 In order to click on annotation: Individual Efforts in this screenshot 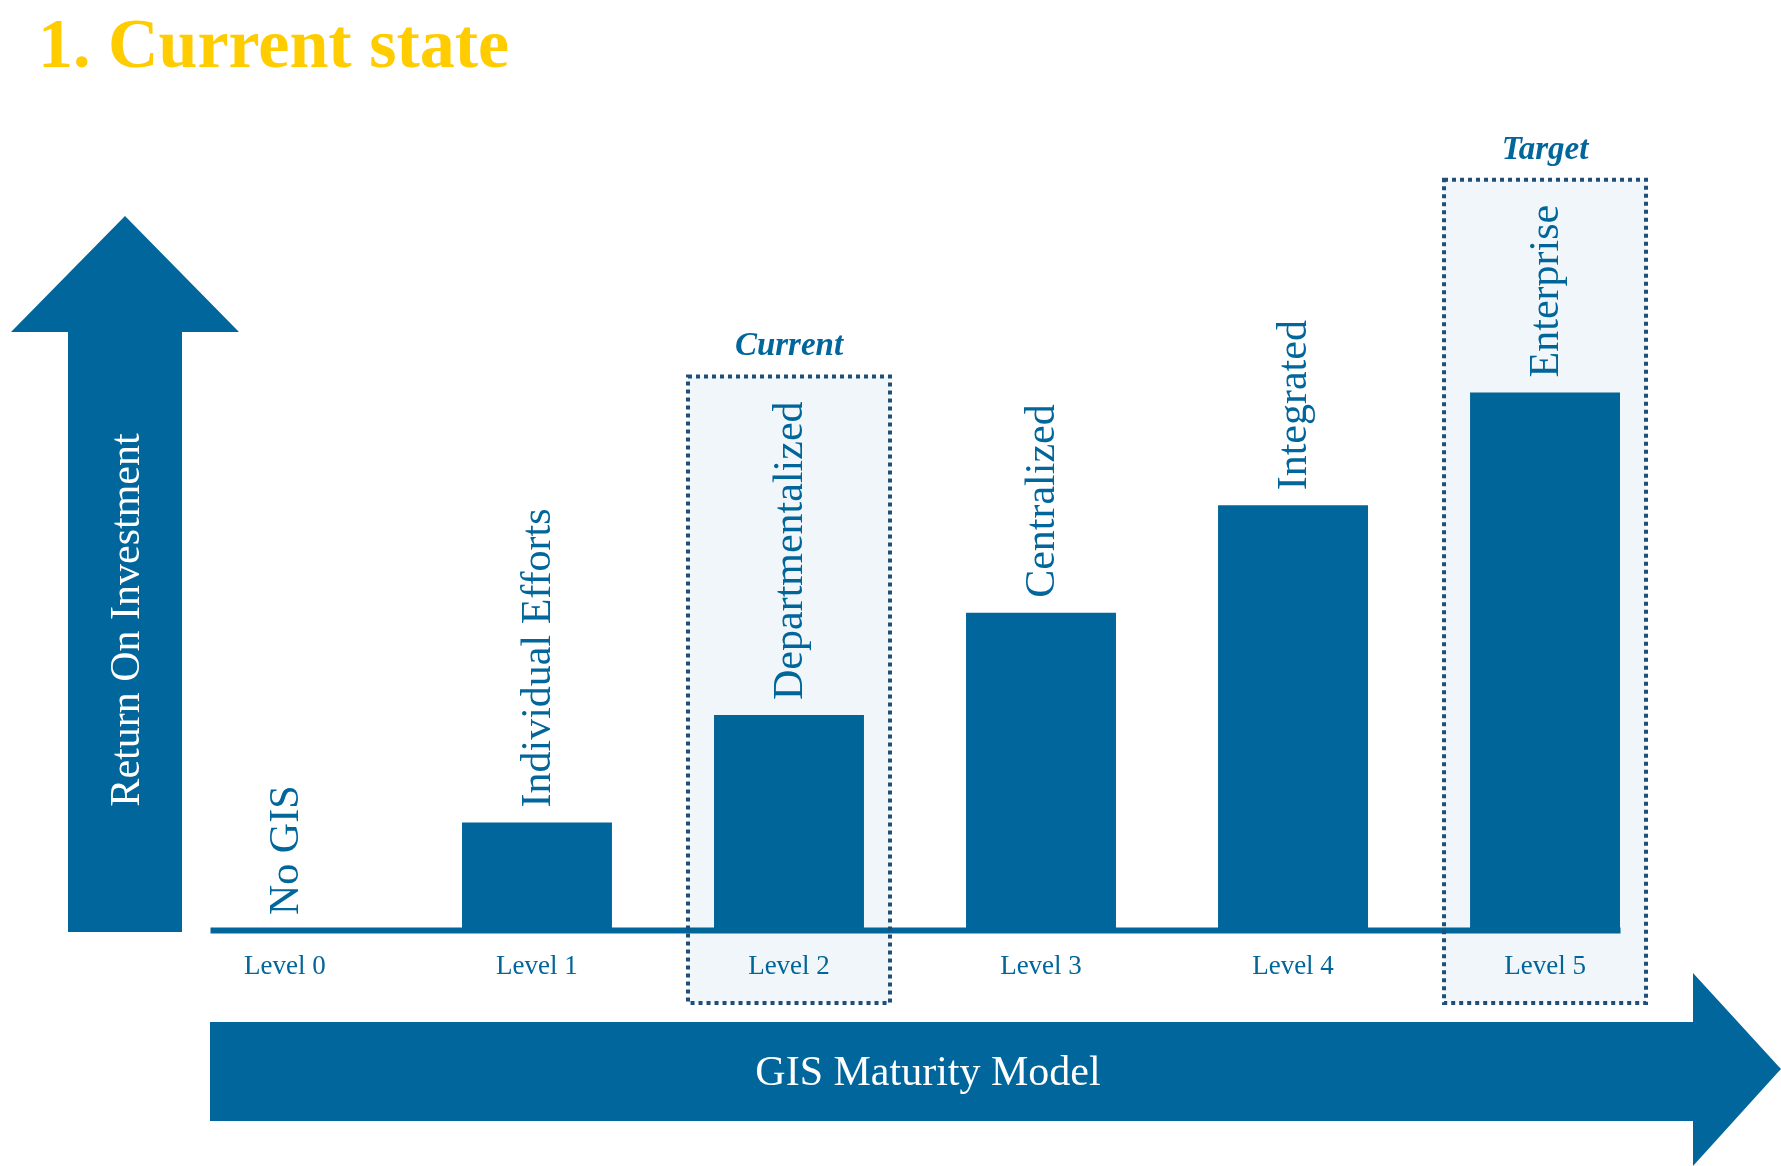, I will do `click(535, 658)`.